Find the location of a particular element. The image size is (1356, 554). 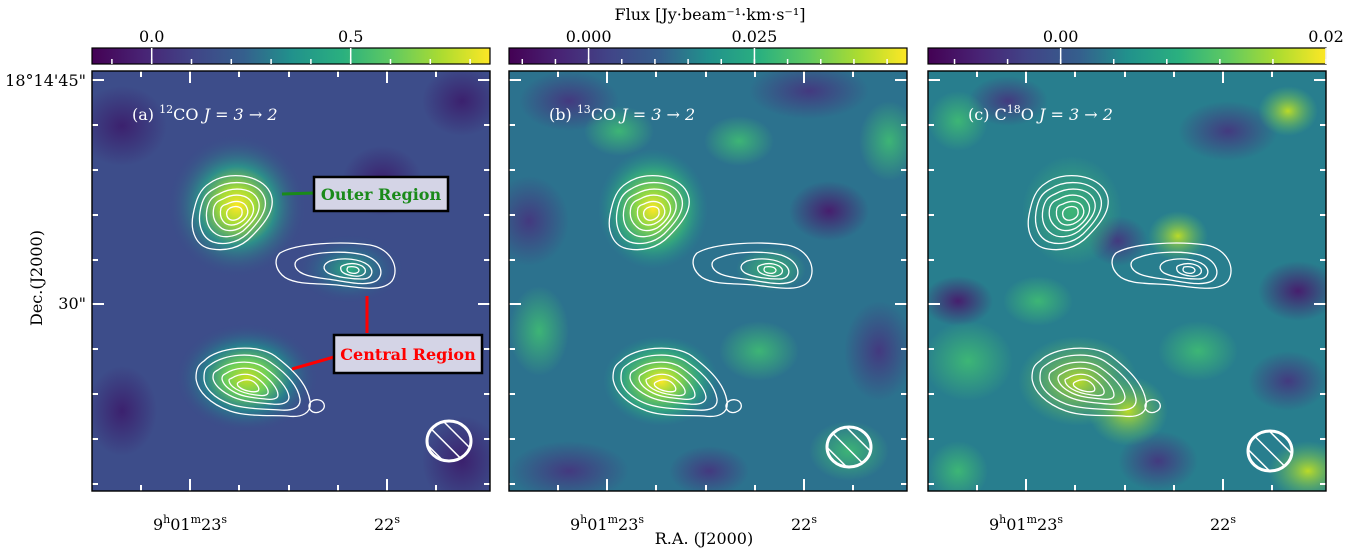

y-tick-label: 30" is located at coordinates (72, 303).